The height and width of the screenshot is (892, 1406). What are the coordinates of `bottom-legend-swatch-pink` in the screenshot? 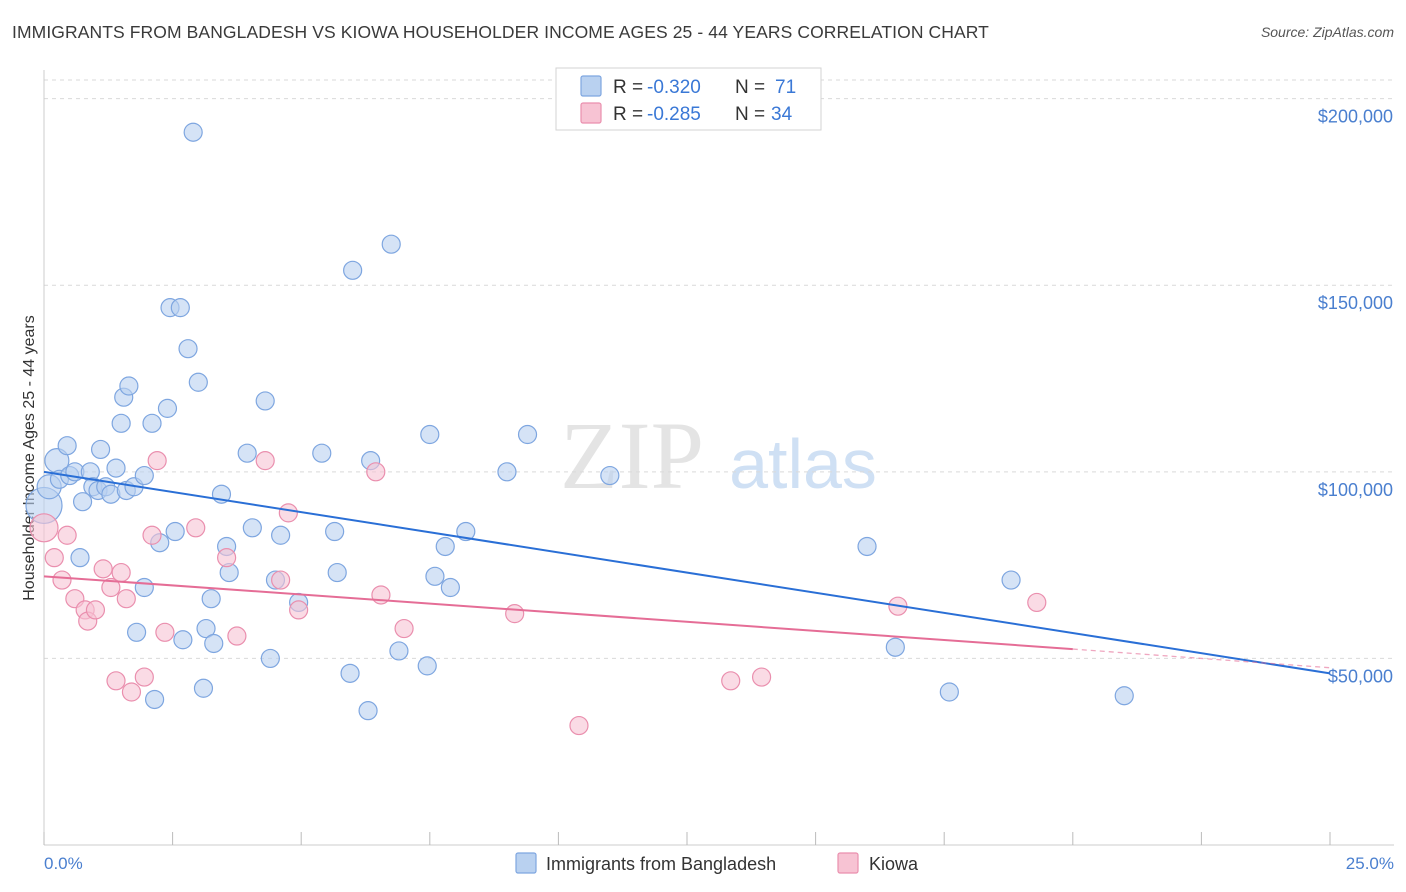 It's located at (848, 863).